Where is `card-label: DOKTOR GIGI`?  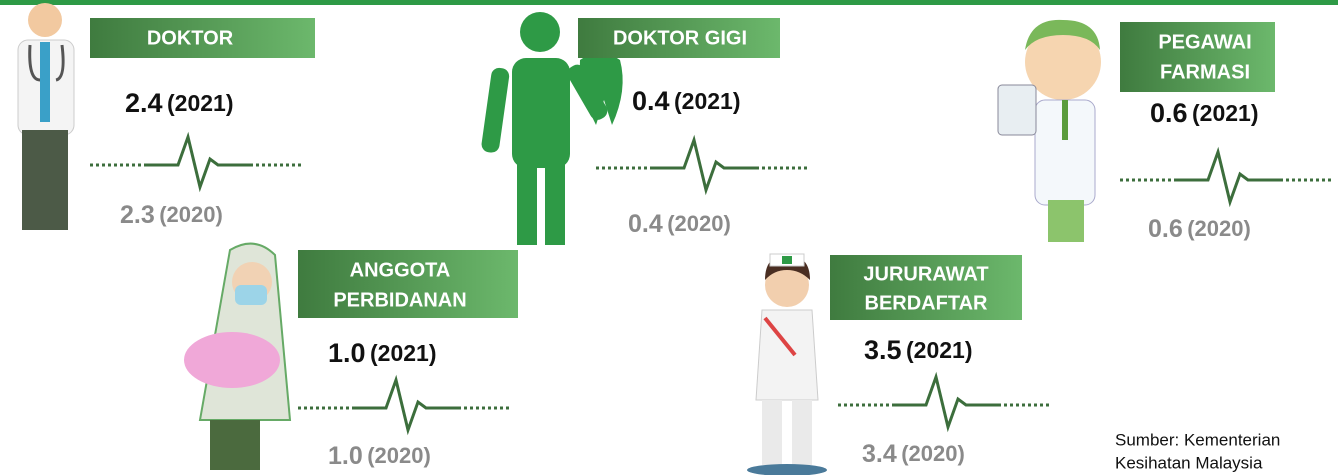
card-label: DOKTOR GIGI is located at coordinates (680, 38).